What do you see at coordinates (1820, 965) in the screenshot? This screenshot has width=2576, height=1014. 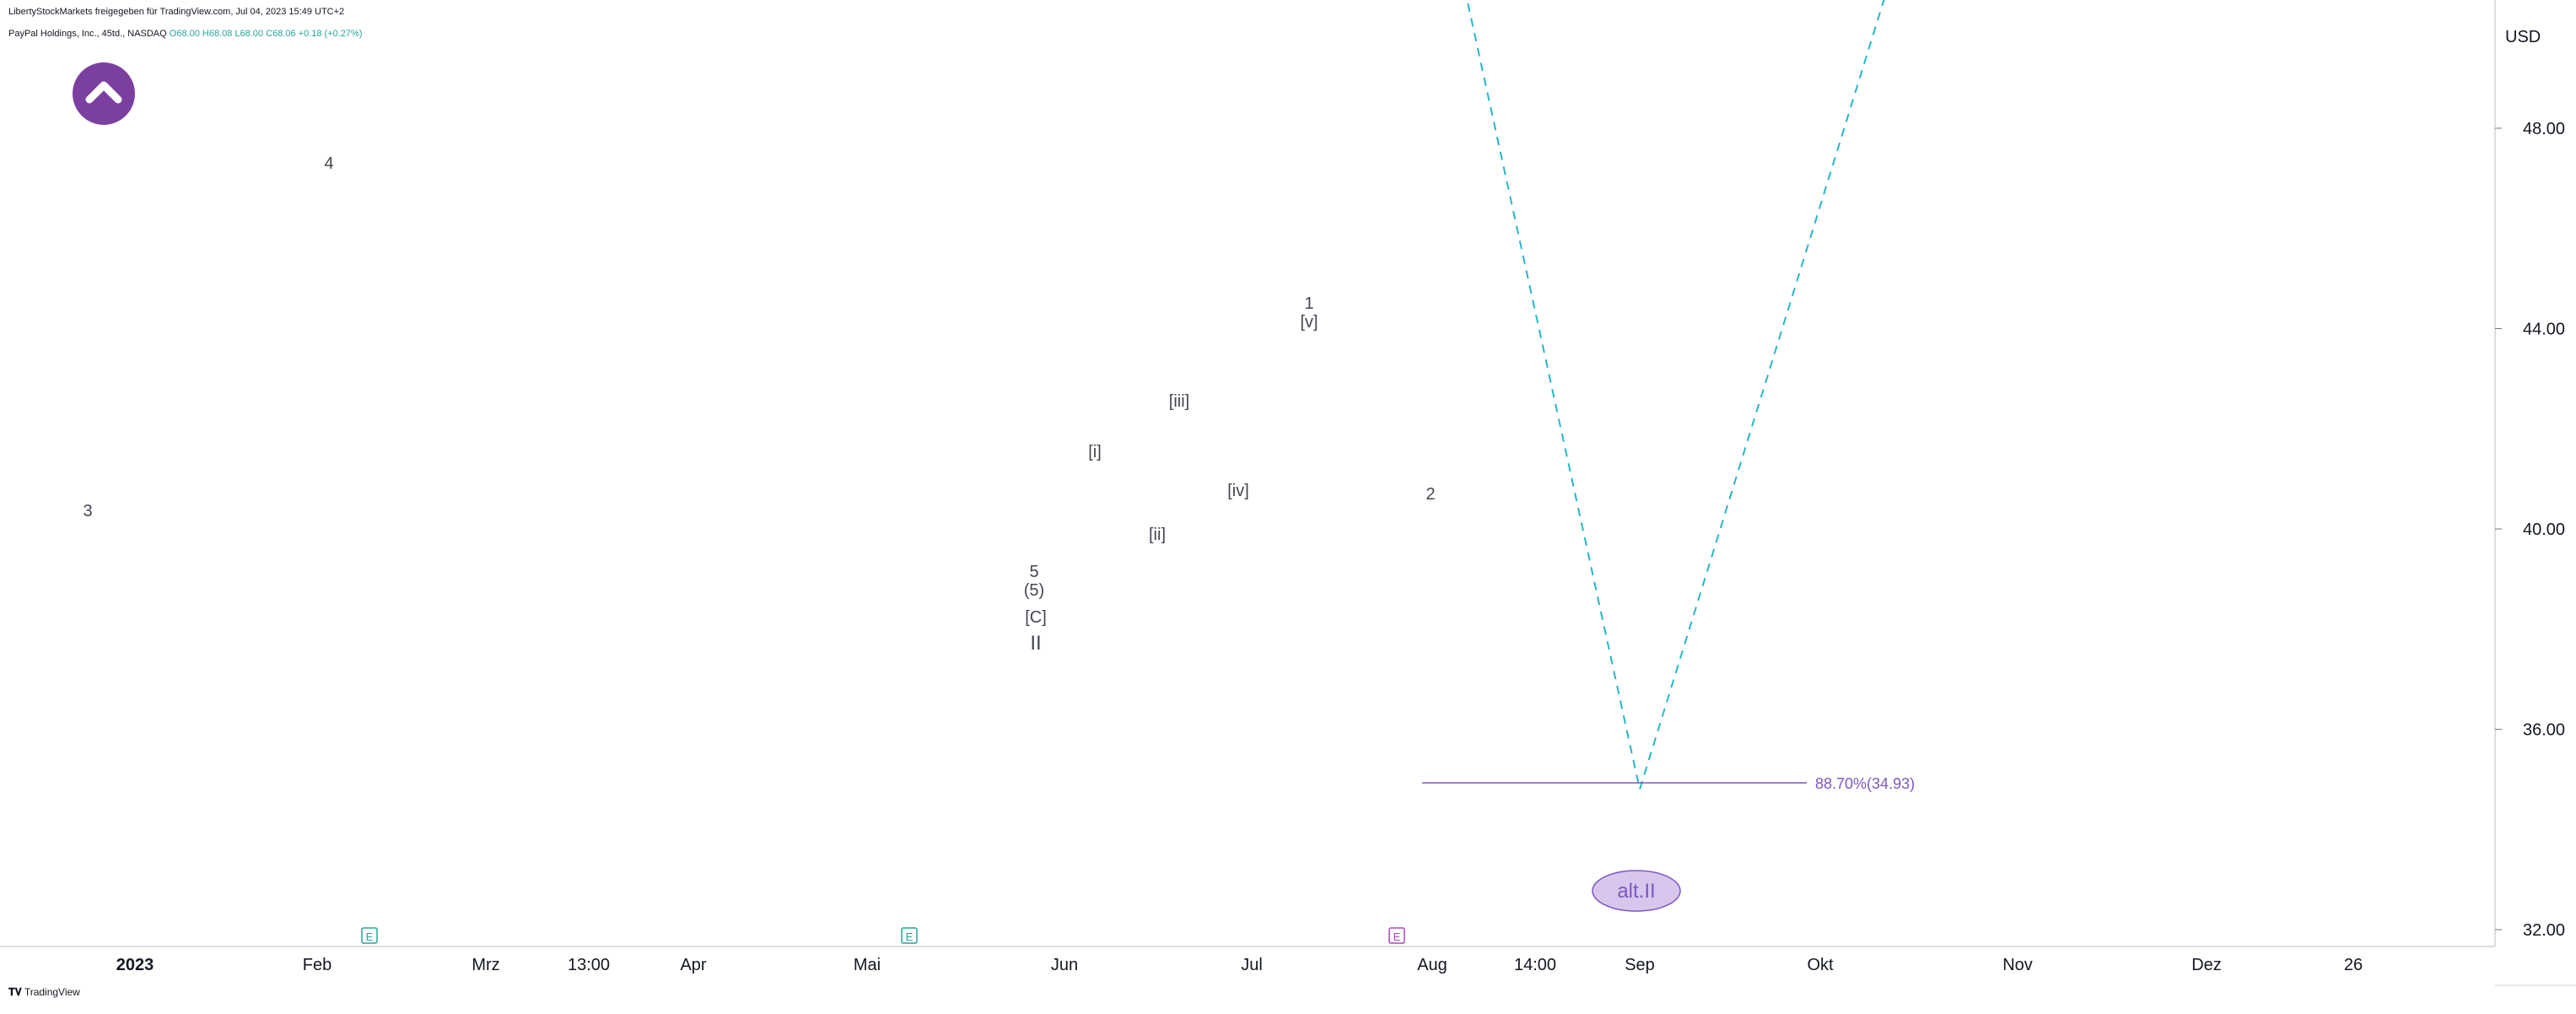 I see `x-tick-label: Okt` at bounding box center [1820, 965].